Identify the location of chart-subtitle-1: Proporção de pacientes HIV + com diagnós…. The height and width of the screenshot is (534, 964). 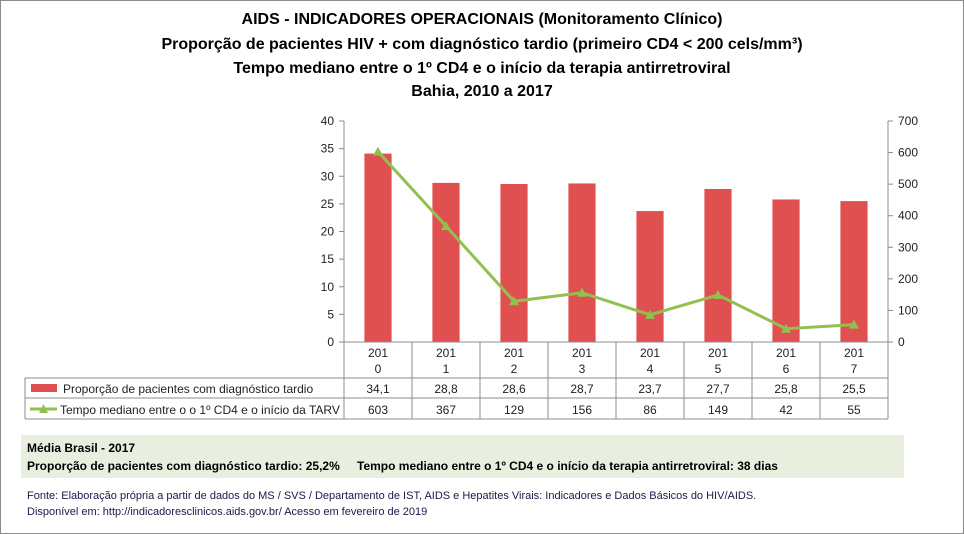
(482, 44).